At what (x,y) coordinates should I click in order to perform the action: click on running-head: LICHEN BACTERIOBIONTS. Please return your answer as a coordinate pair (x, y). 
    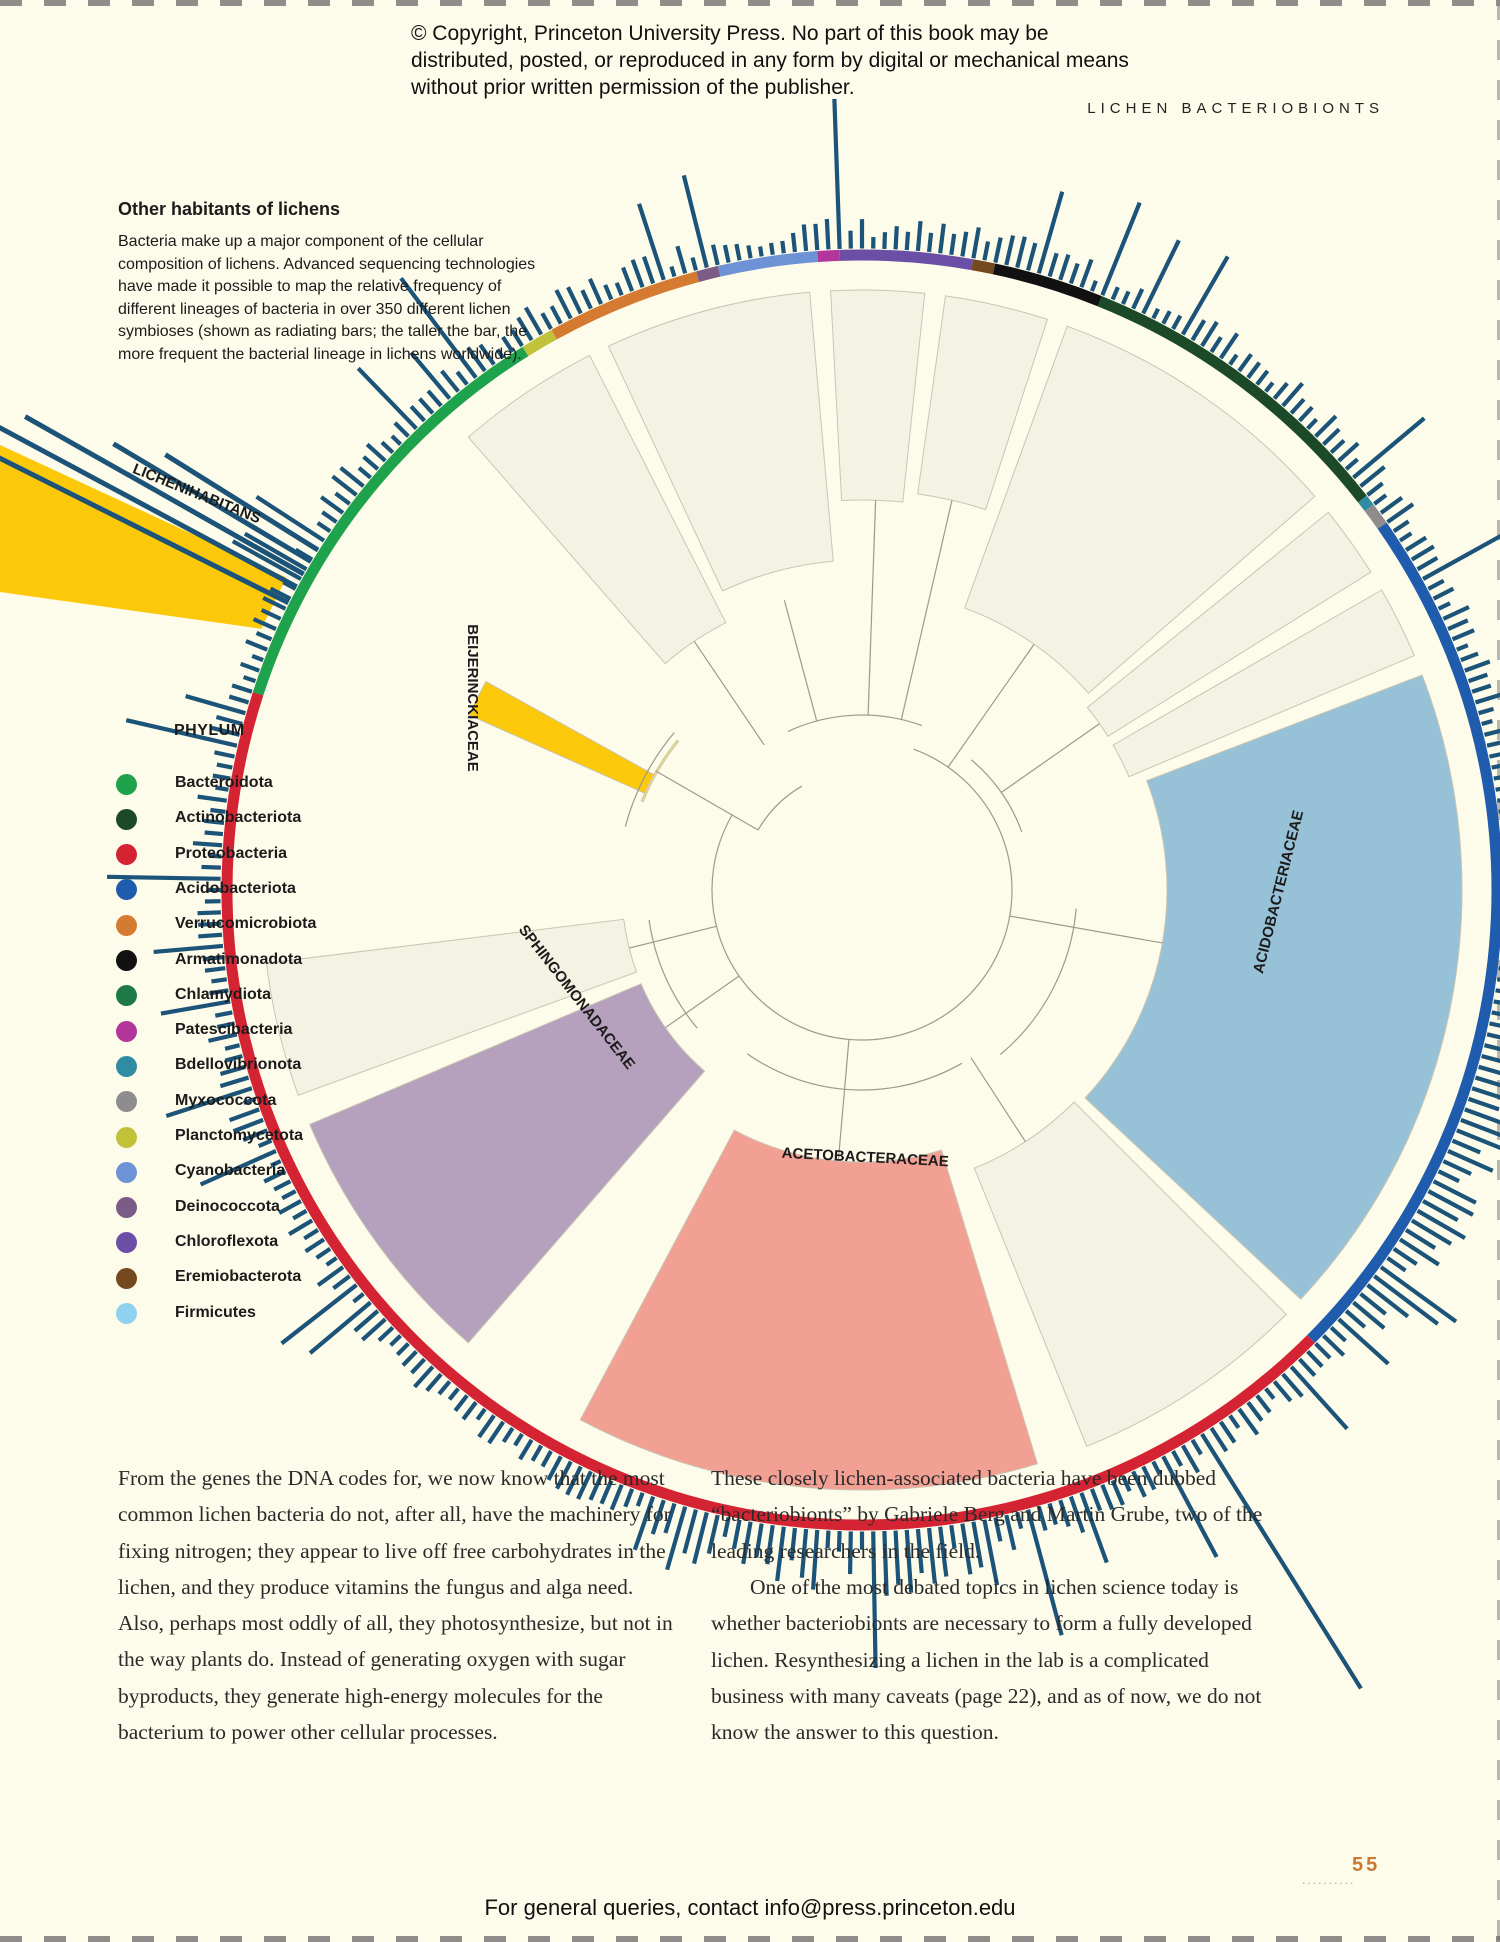
    Looking at the image, I should click on (1235, 108).